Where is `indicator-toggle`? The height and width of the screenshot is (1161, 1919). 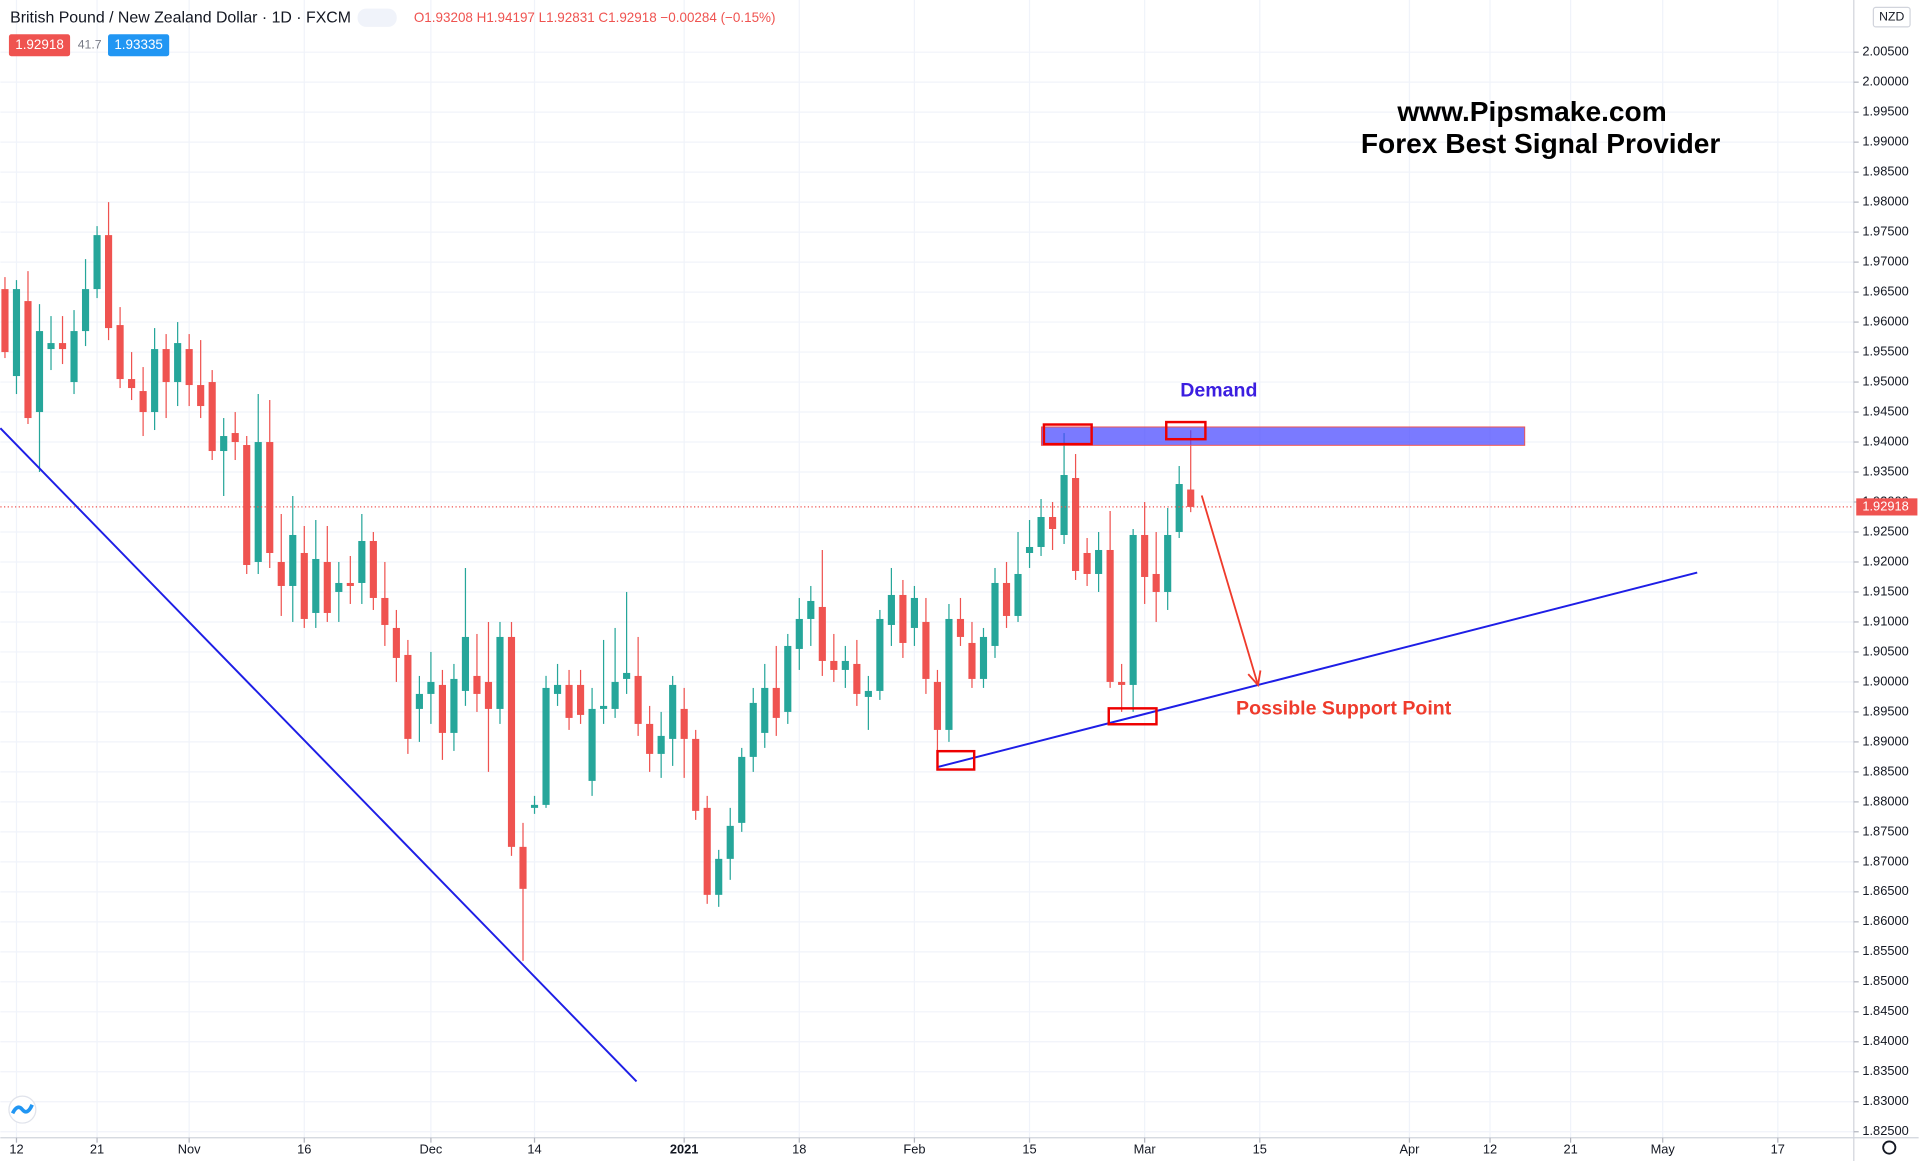 indicator-toggle is located at coordinates (377, 17).